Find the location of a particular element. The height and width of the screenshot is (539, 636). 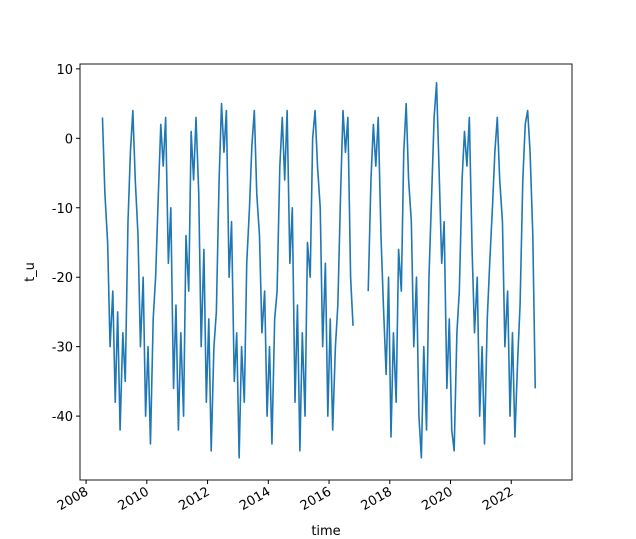

x-tick-label: 2012 is located at coordinates (194, 499).